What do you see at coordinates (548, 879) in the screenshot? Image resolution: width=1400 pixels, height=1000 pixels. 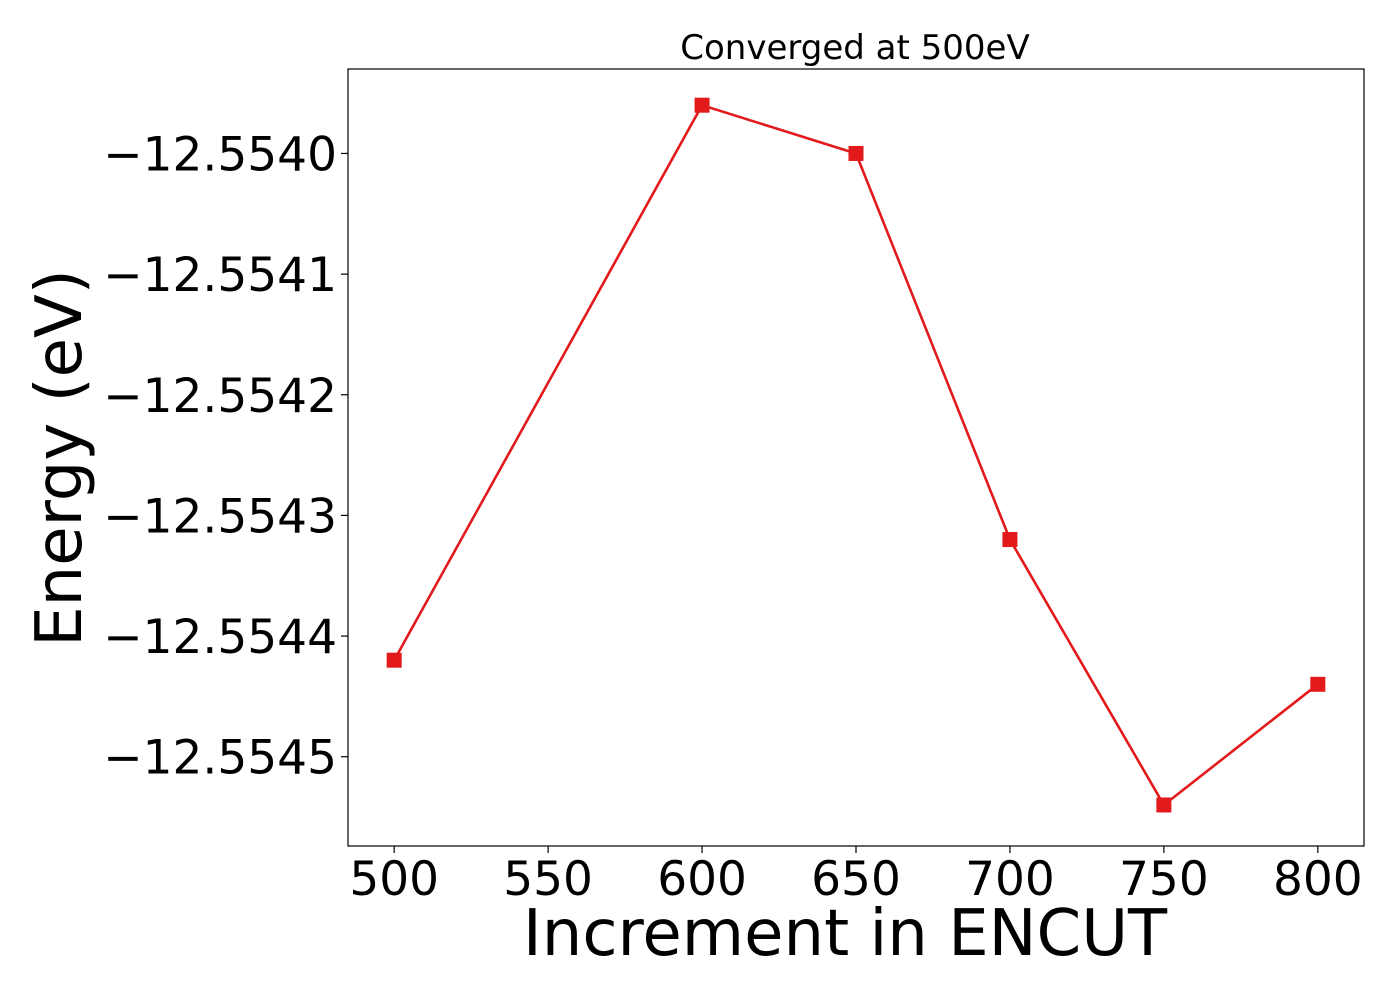 I see `x-tick-label: 550` at bounding box center [548, 879].